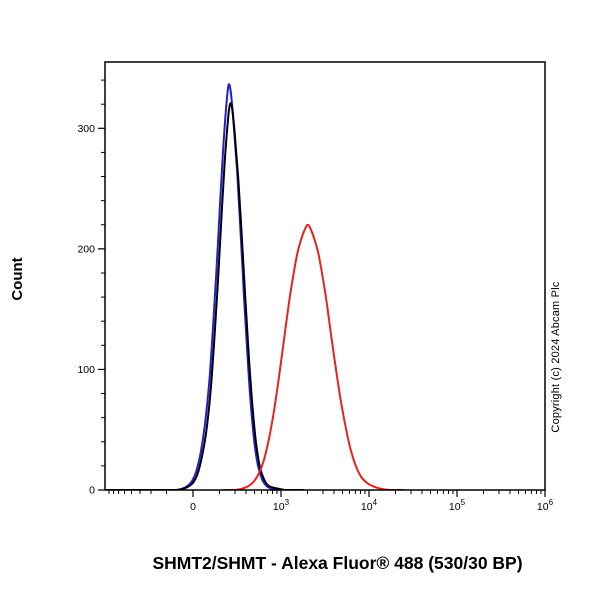  I want to click on svg-text: 100, so click(86, 370).